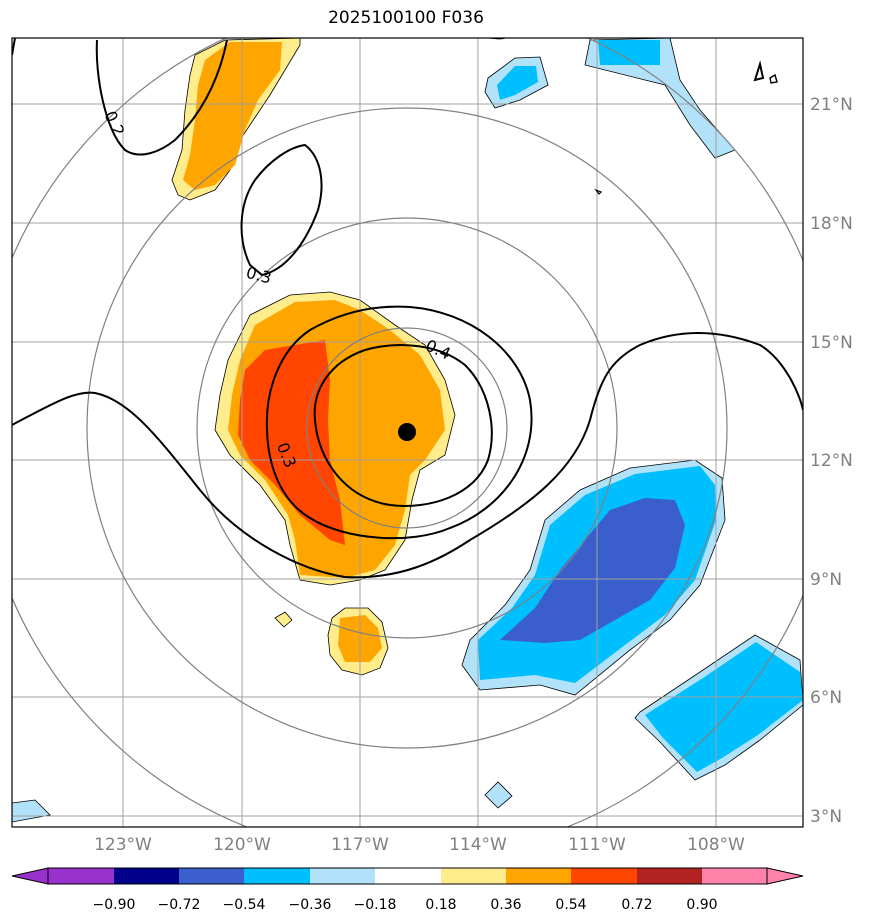 Image resolution: width=873 pixels, height=924 pixels. I want to click on cb-tick-8: 0.54, so click(570, 905).